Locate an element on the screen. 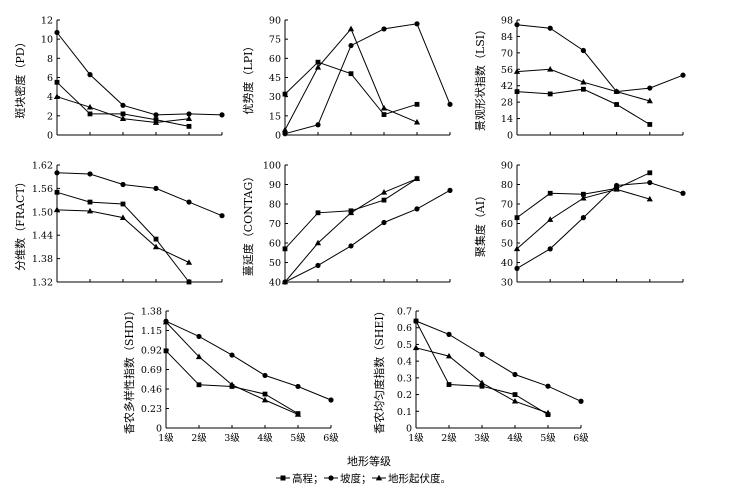  y-tick-label: 1.62 is located at coordinates (42, 166).